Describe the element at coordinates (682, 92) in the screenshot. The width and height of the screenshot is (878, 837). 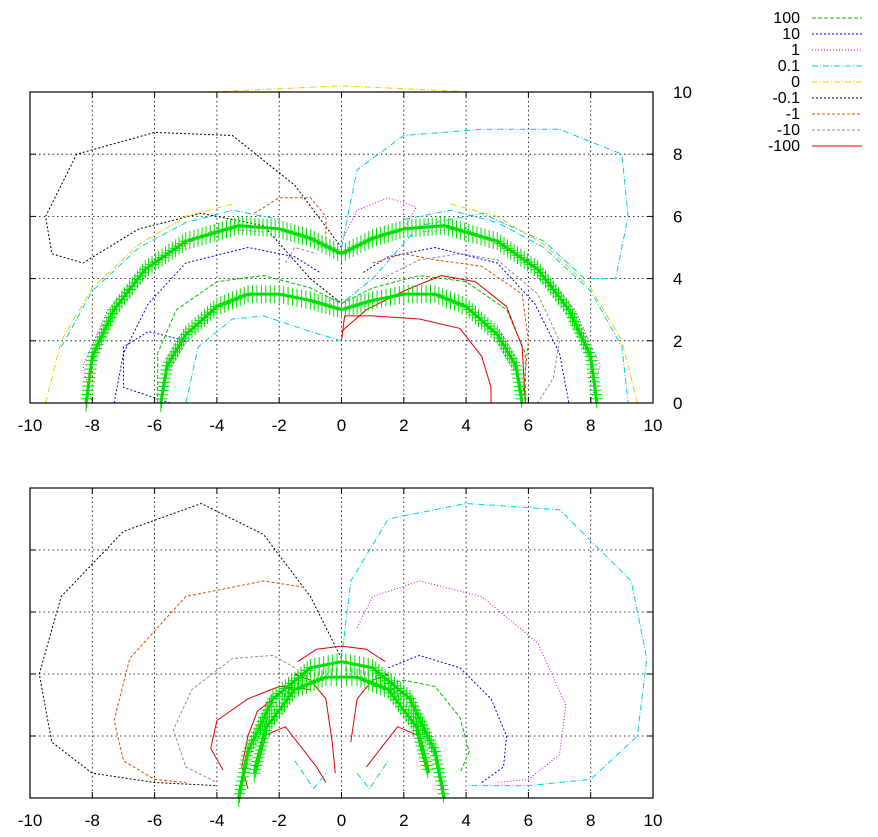
I see `y-tick-label: 10` at that location.